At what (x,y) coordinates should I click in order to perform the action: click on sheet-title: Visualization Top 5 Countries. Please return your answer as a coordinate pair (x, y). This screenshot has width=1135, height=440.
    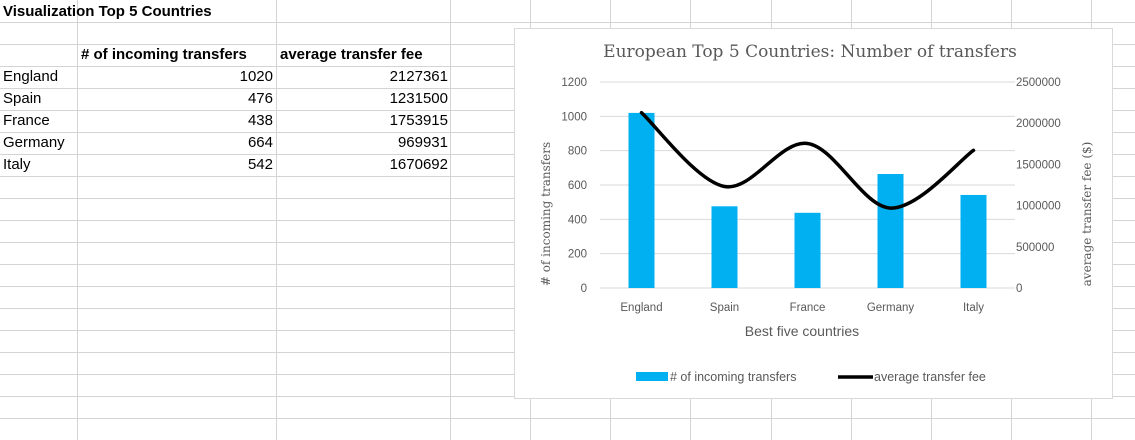
    Looking at the image, I should click on (107, 11).